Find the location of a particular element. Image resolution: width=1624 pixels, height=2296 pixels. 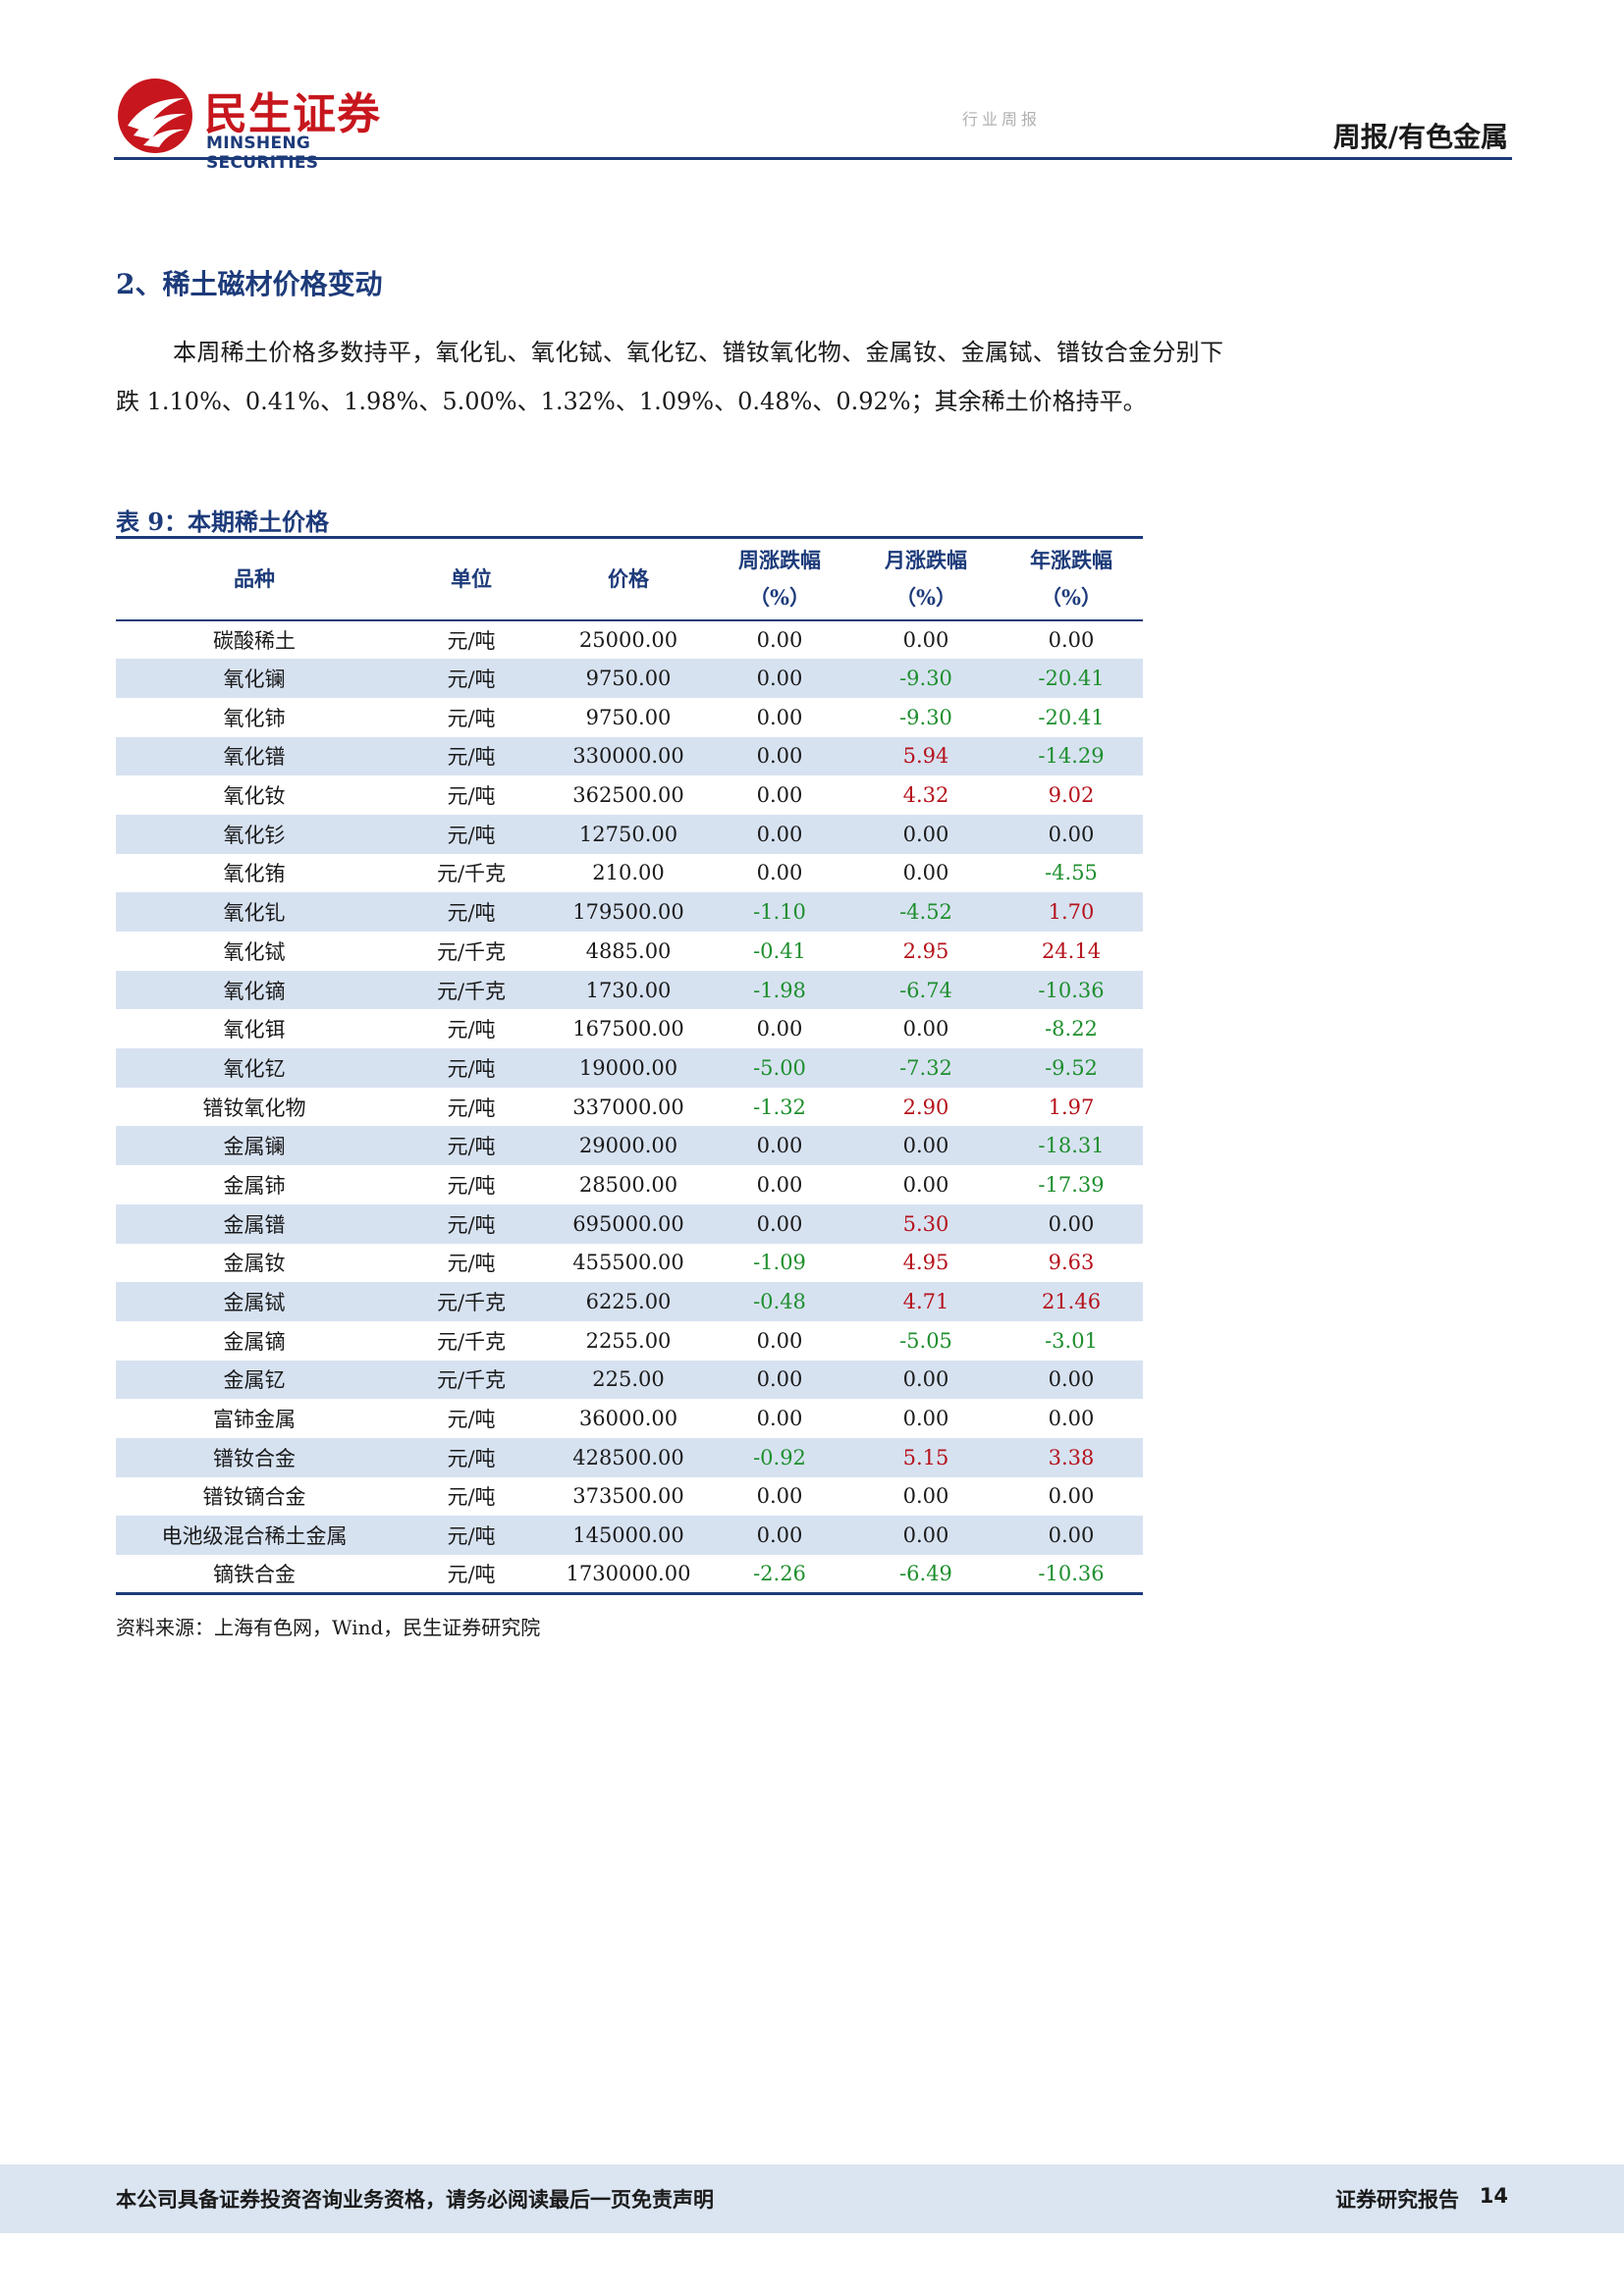

table-row: 镨钕镝合金 元/吨 373500.00 0.00 0.00 0.00 is located at coordinates (629, 1497).